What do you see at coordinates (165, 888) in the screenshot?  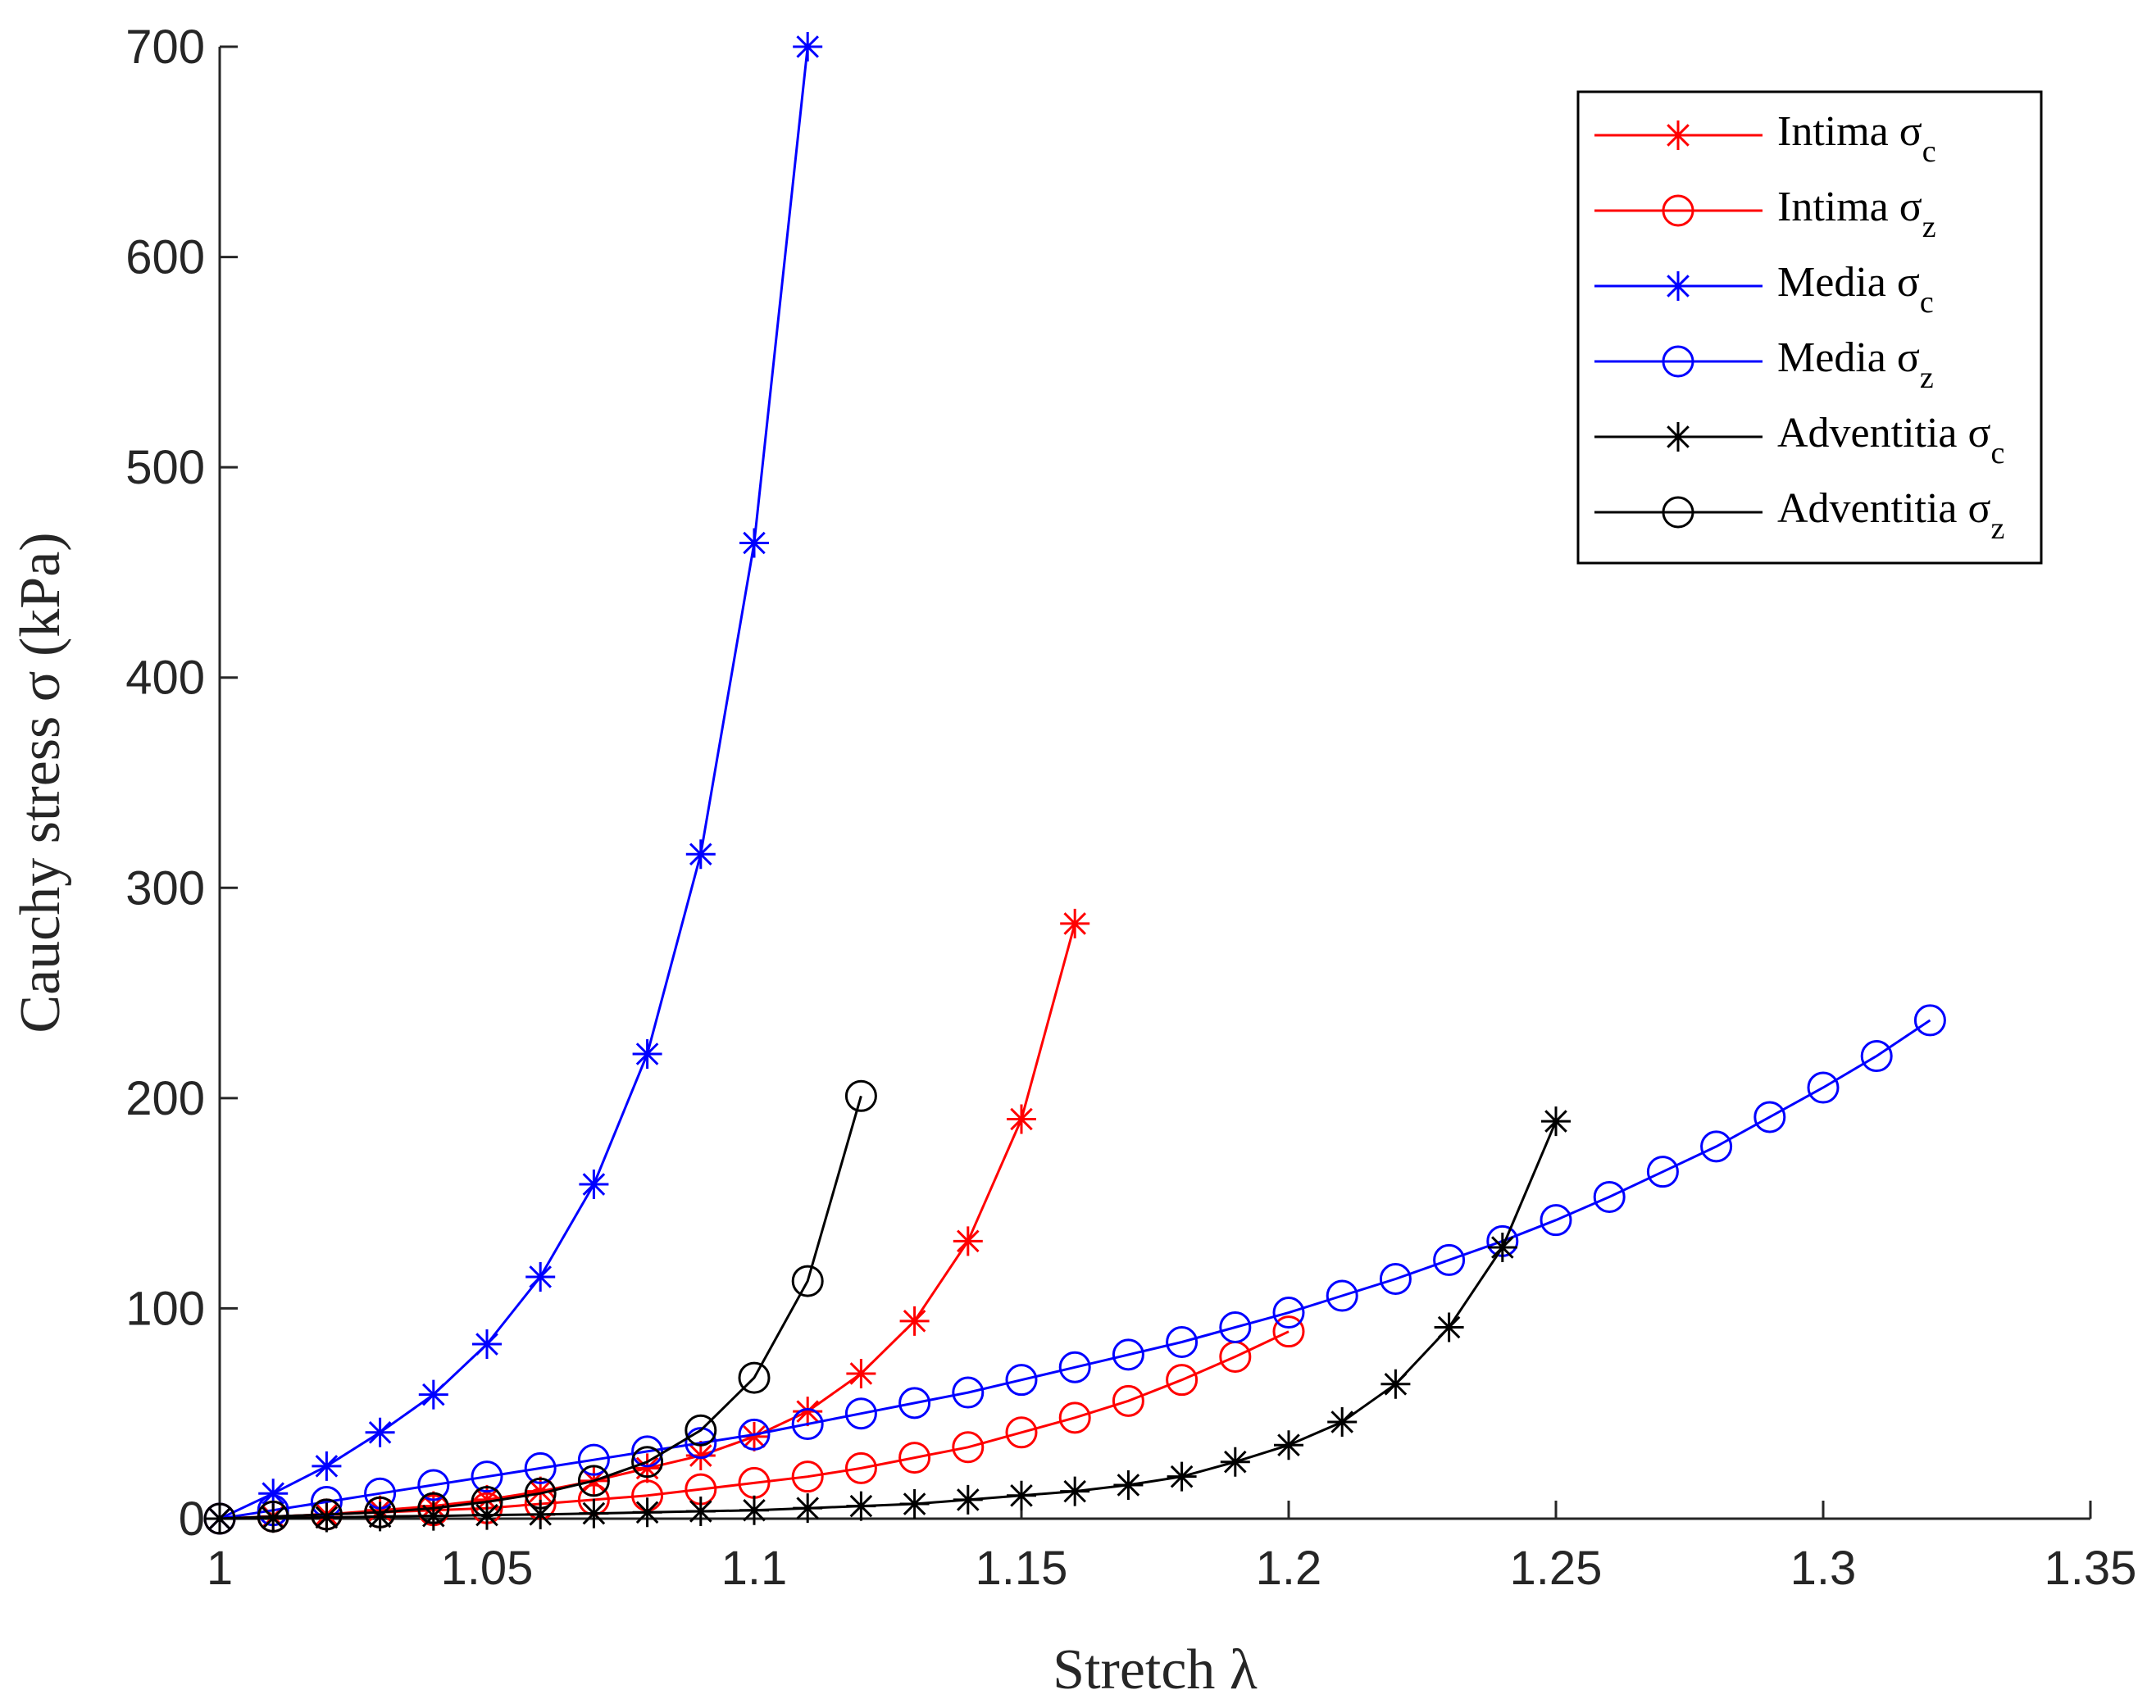 I see `y-tick-label: 300` at bounding box center [165, 888].